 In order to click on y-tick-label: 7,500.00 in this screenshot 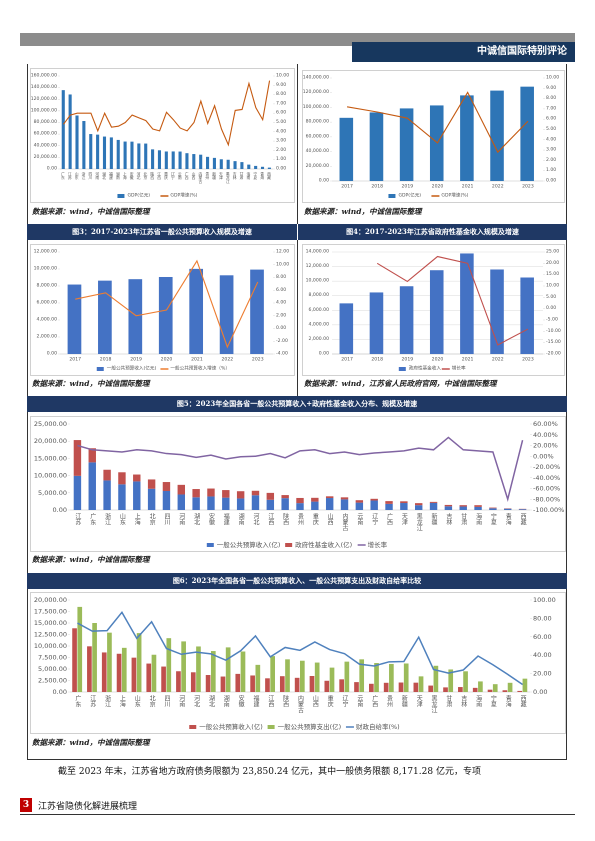, I will do `click(52, 658)`.